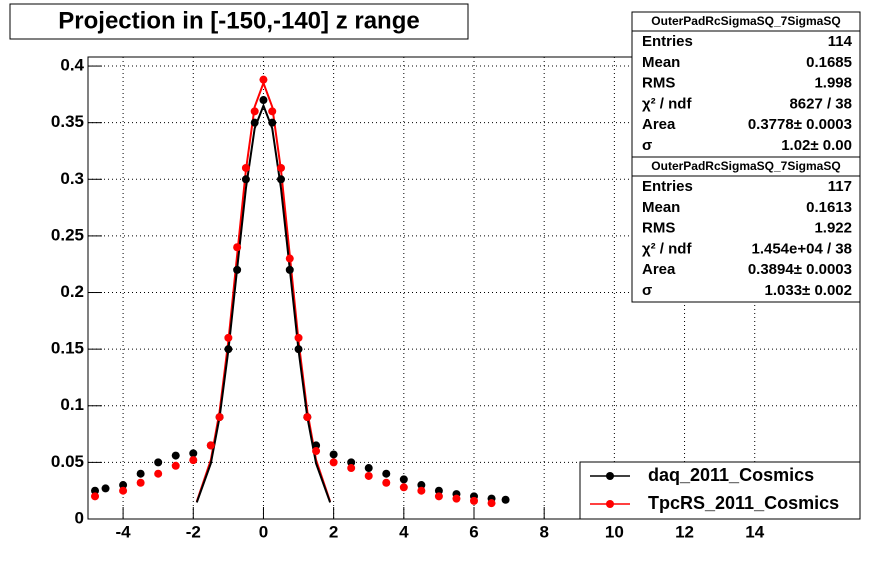 This screenshot has width=878, height=578. Describe the element at coordinates (829, 207) in the screenshot. I see `stats-value: 0.1613` at that location.